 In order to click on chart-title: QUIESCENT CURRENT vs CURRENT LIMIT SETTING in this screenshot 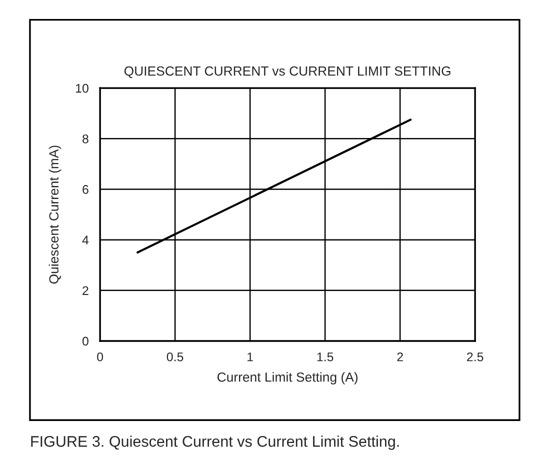, I will do `click(287, 72)`.